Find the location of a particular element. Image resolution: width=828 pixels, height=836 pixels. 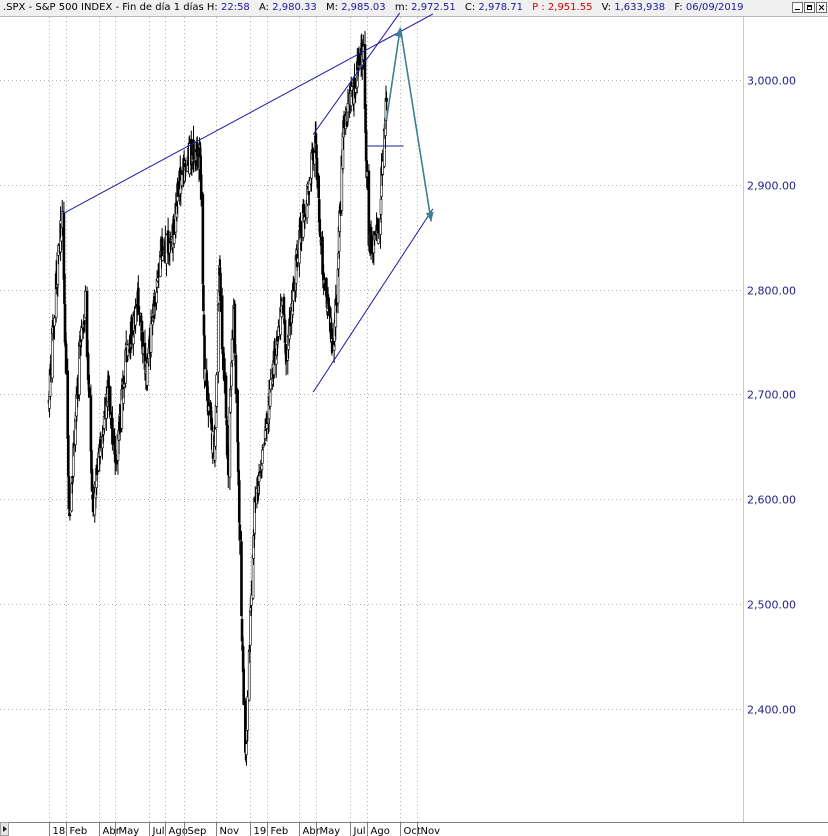

y-tick-label: 2,500.00 is located at coordinates (771, 605).